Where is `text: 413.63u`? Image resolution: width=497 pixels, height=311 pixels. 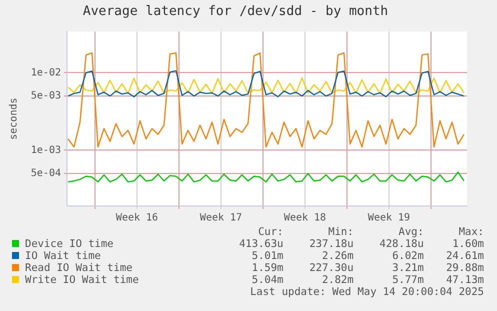 text: 413.63u is located at coordinates (261, 244).